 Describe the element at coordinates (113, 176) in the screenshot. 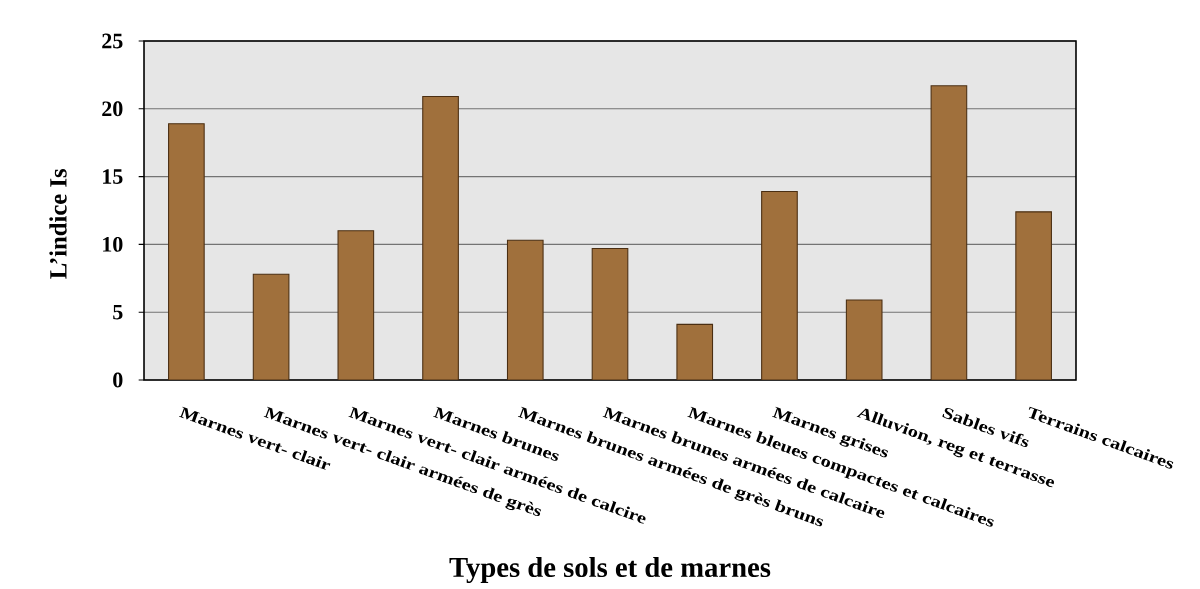

I see `y-tick-label: 15` at that location.